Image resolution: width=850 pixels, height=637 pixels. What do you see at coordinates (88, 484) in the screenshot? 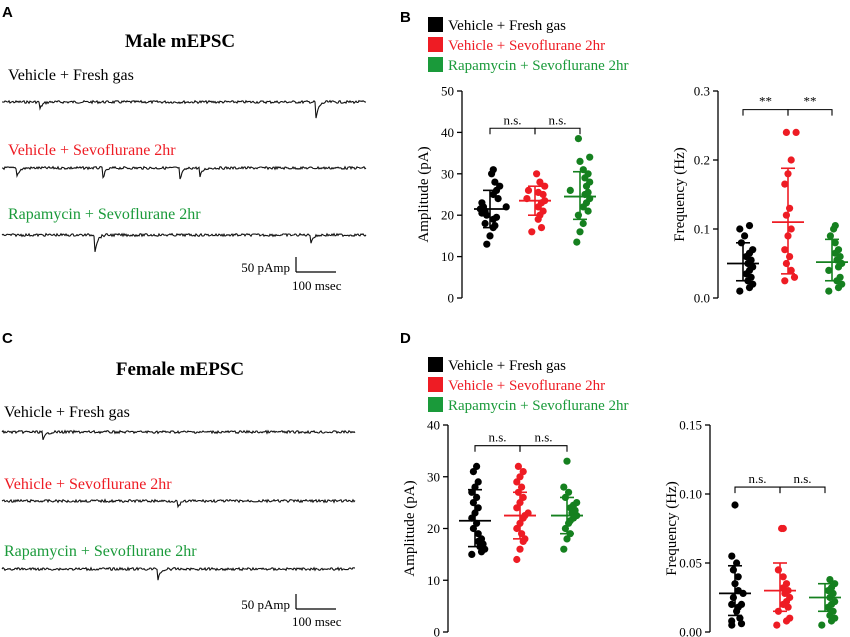
I see `female-trace-label-vehicle-sevo: Vehicle + Sevoflurane 2hr` at bounding box center [88, 484].